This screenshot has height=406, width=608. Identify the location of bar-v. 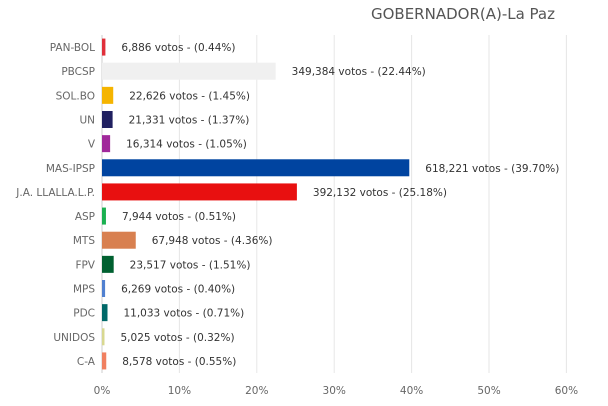
(106, 144).